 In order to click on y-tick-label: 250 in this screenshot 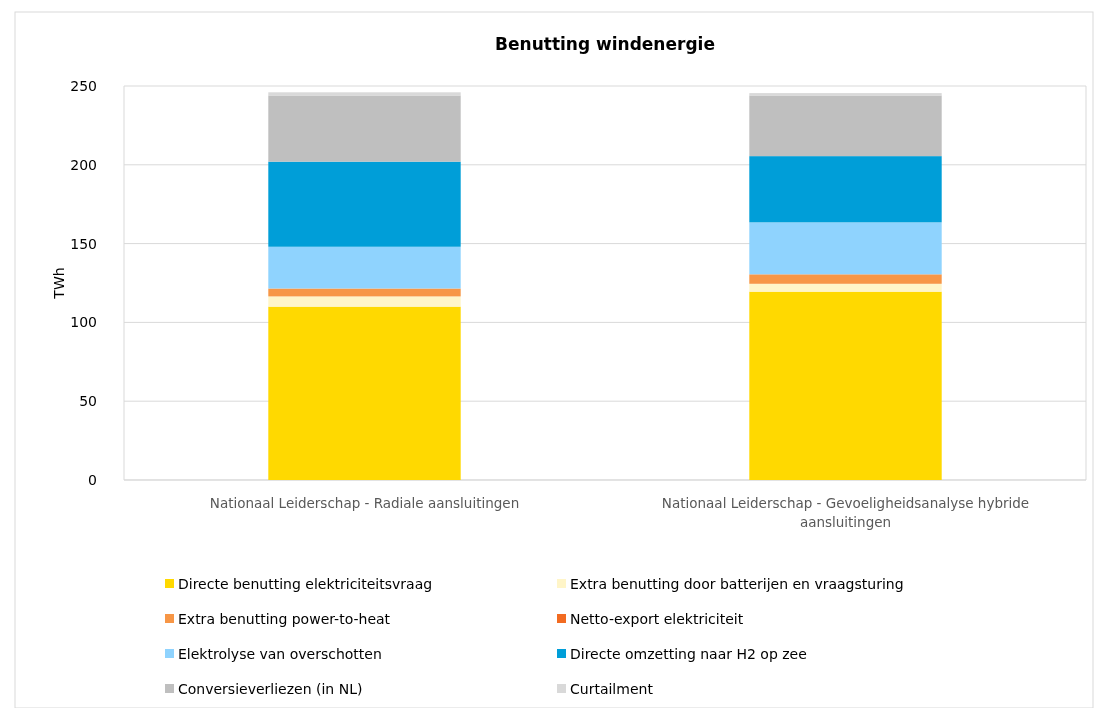, I will do `click(83, 85)`.